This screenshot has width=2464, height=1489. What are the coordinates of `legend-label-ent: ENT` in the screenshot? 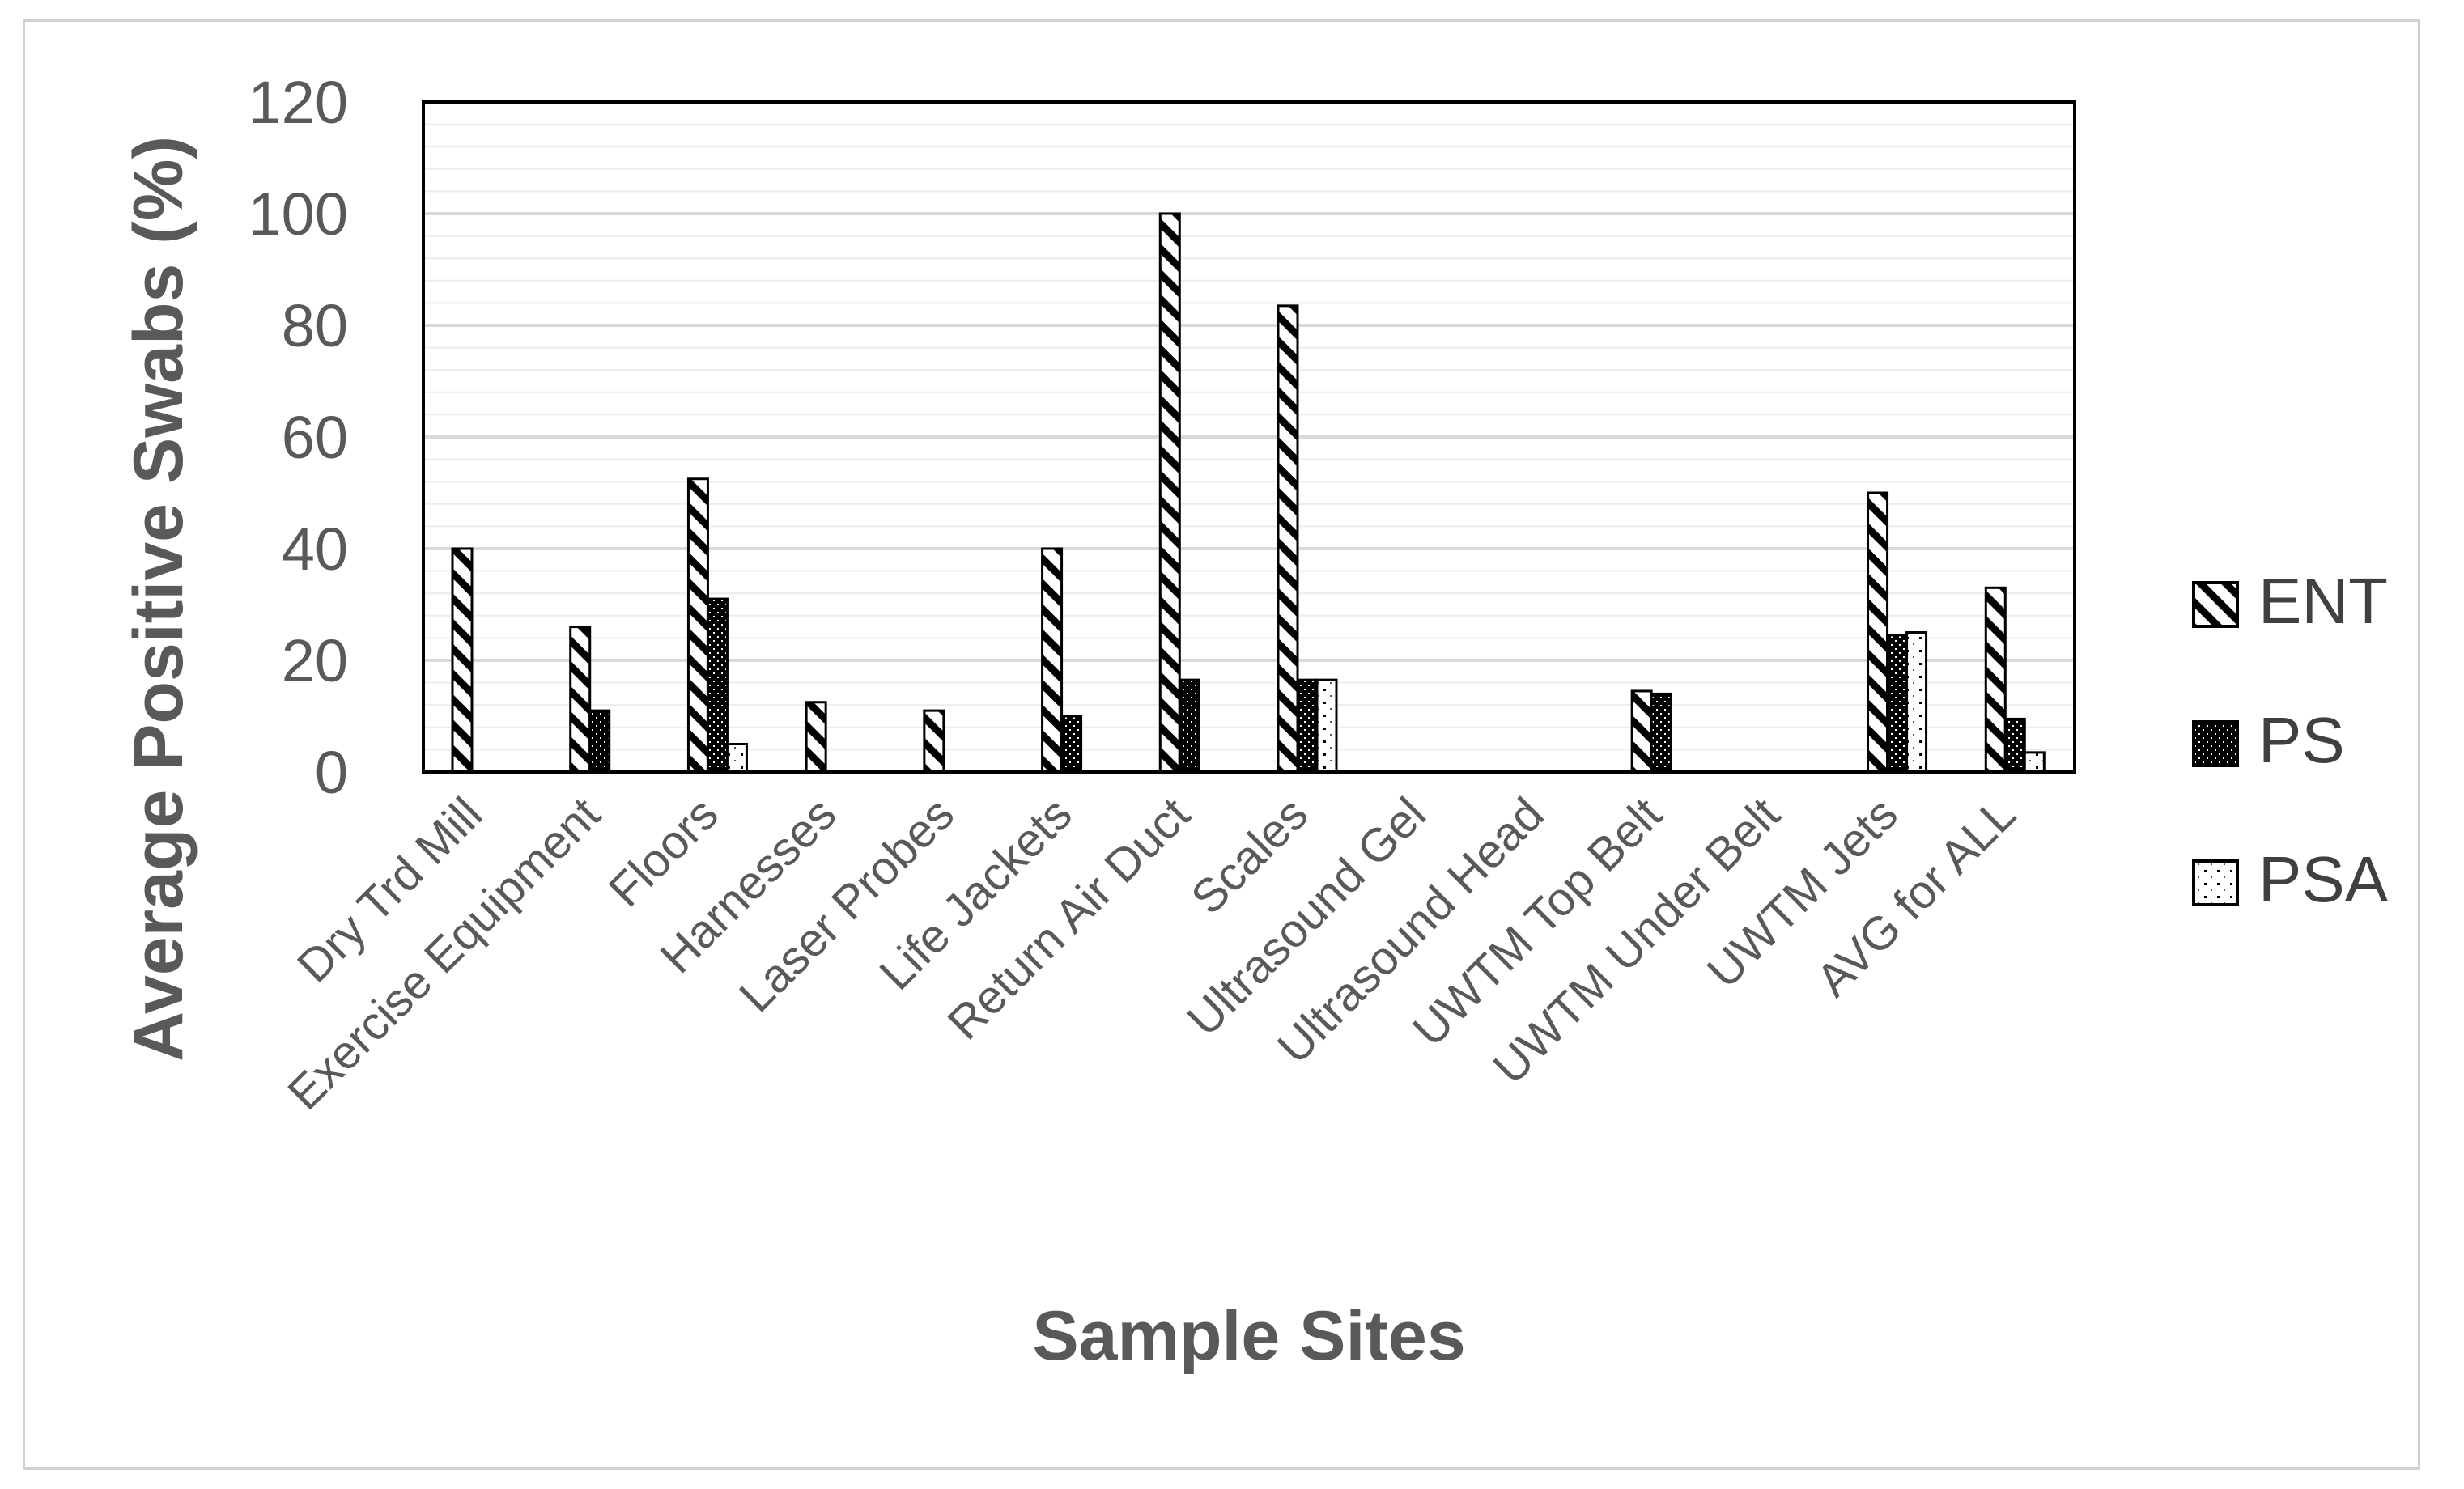 It's located at (2323, 601).